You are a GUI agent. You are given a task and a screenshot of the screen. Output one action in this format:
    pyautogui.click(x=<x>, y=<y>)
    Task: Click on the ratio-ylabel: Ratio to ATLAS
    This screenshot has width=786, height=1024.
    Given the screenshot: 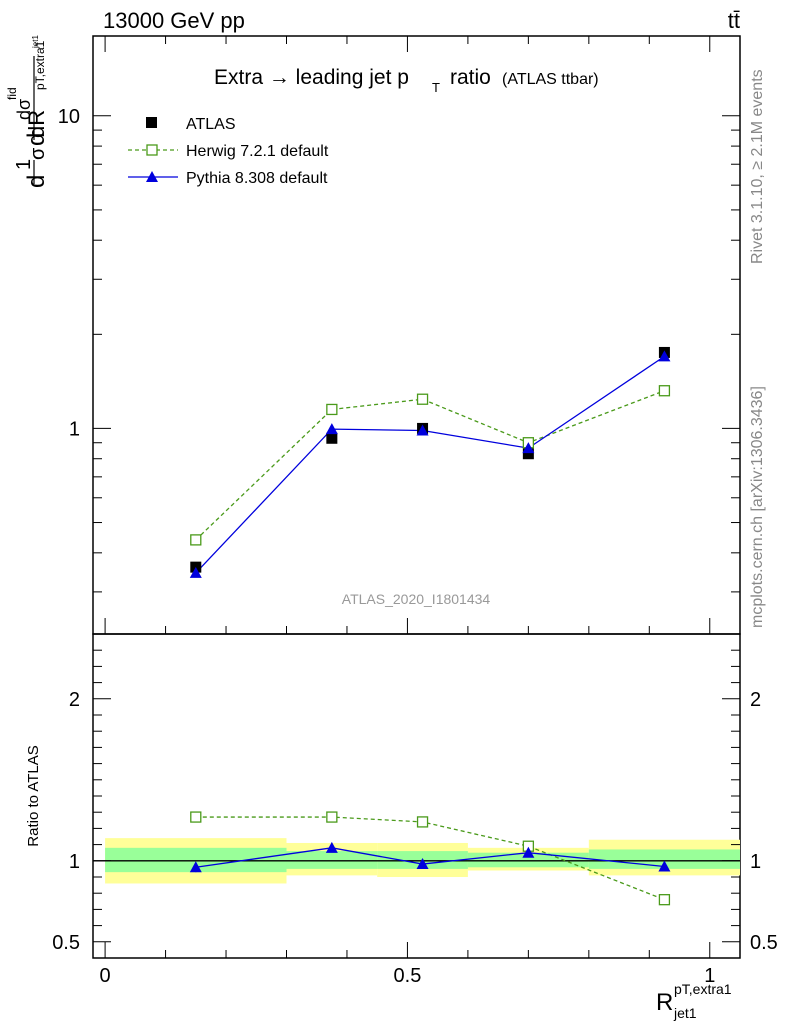 What is the action you would take?
    pyautogui.click(x=33, y=795)
    